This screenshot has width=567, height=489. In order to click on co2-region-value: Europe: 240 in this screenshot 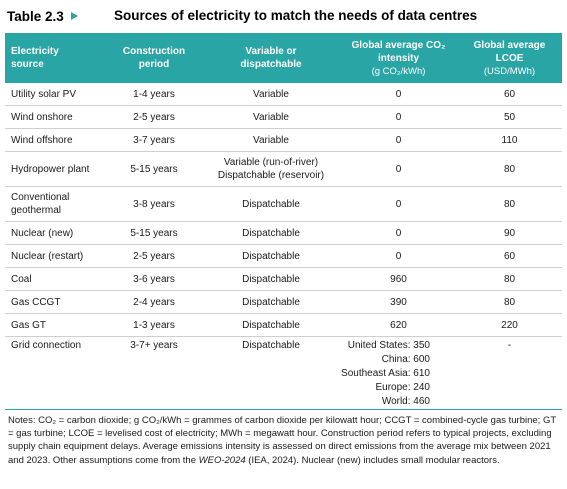, I will do `click(403, 387)`.